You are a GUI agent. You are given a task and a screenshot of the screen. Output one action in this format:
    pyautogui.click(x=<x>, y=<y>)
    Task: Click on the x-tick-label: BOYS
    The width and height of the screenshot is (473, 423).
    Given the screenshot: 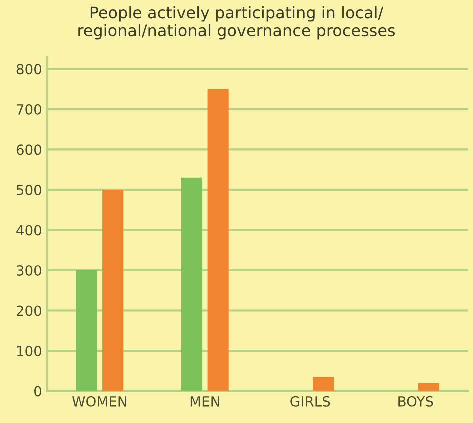 What is the action you would take?
    pyautogui.click(x=416, y=401)
    